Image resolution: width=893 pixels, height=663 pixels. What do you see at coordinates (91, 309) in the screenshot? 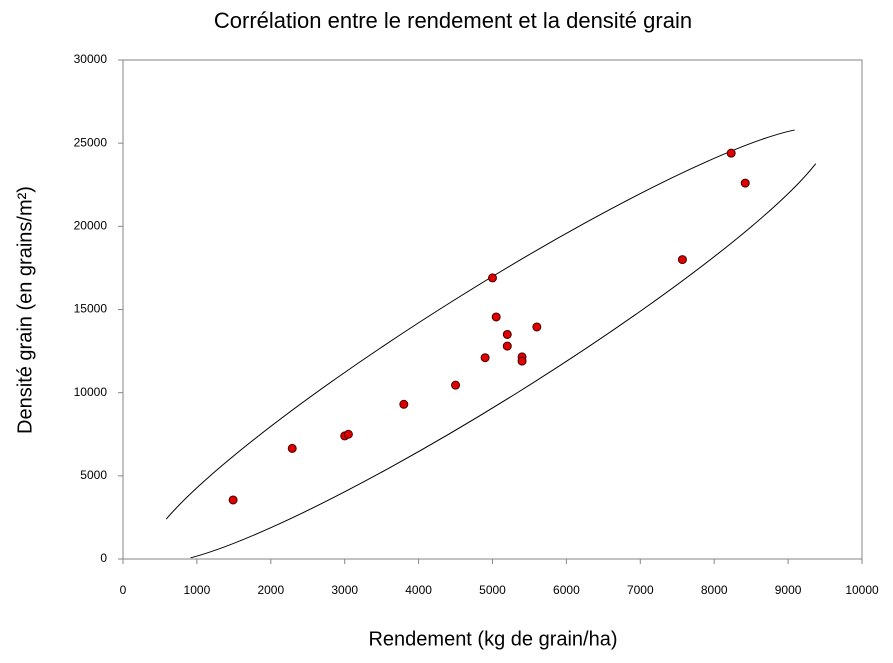
I see `y-tick-label: 15000` at bounding box center [91, 309].